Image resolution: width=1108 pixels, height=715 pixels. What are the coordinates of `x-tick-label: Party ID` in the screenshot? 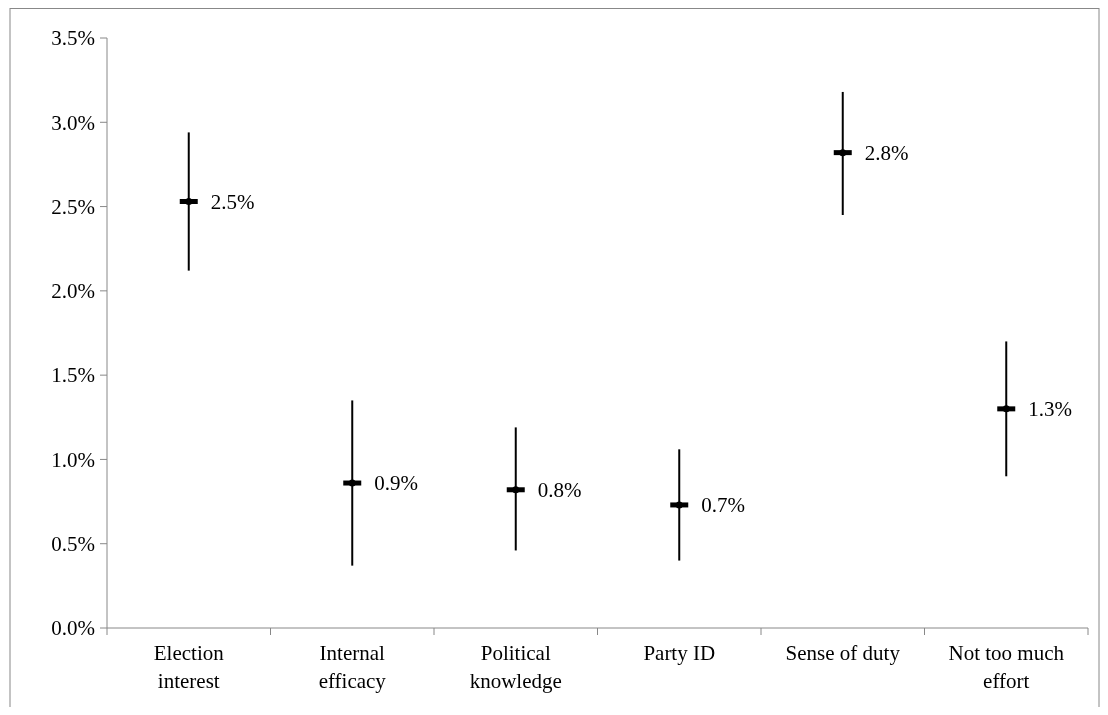 It's located at (679, 653).